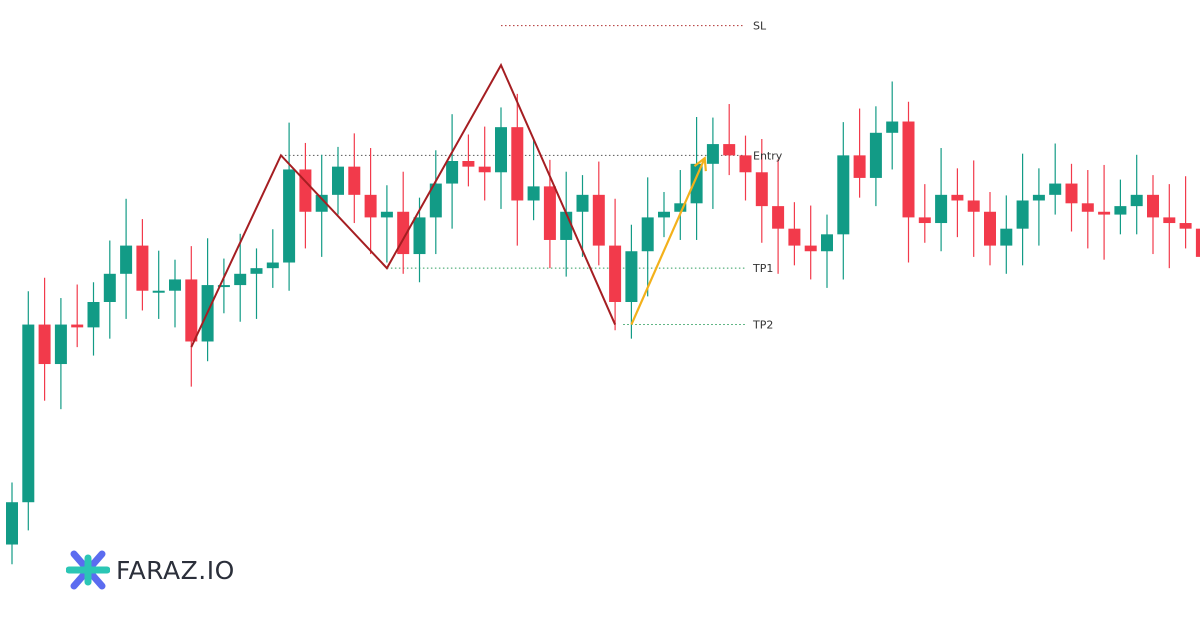  I want to click on projection-arrowhead, so click(700, 164).